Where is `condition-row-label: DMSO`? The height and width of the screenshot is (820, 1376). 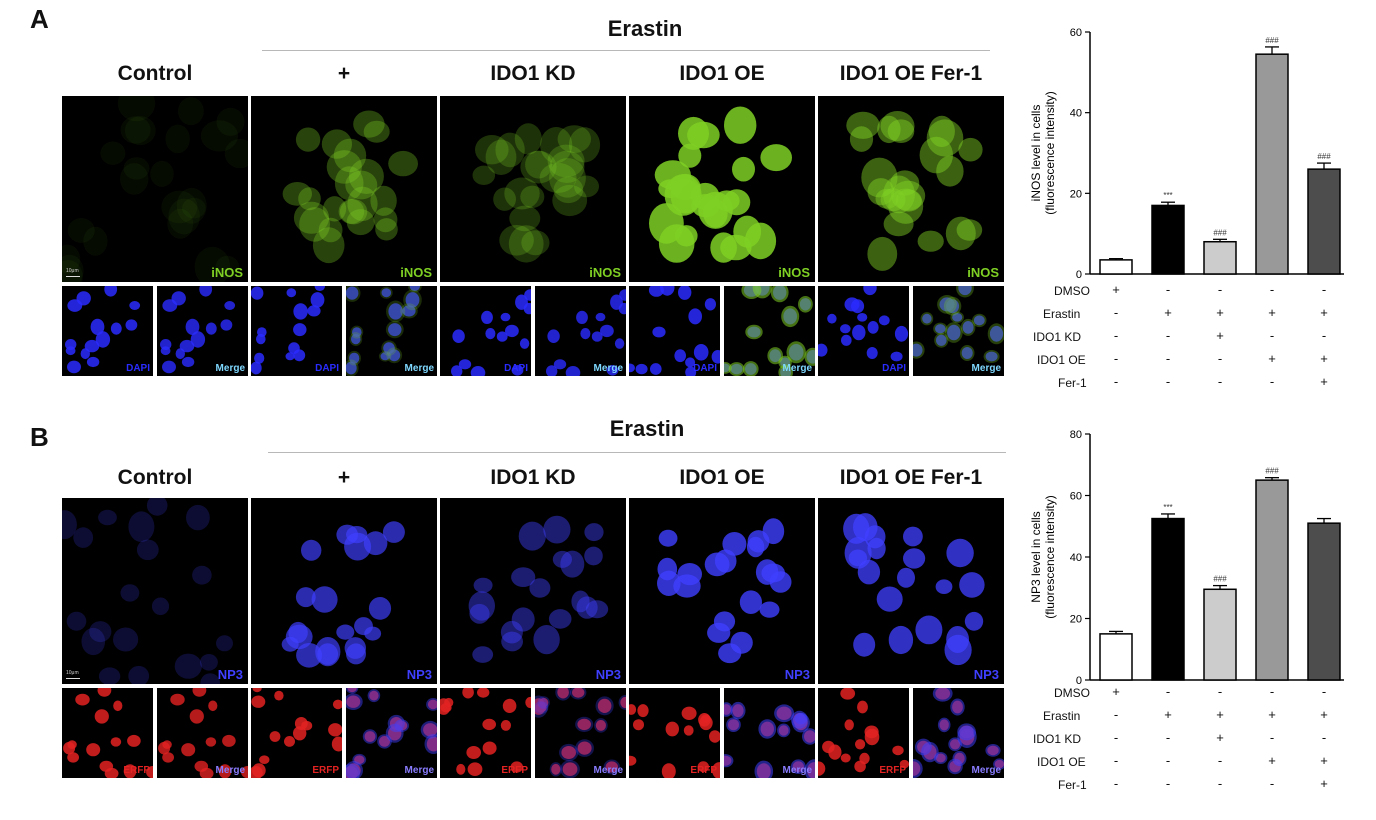 condition-row-label: DMSO is located at coordinates (1072, 291).